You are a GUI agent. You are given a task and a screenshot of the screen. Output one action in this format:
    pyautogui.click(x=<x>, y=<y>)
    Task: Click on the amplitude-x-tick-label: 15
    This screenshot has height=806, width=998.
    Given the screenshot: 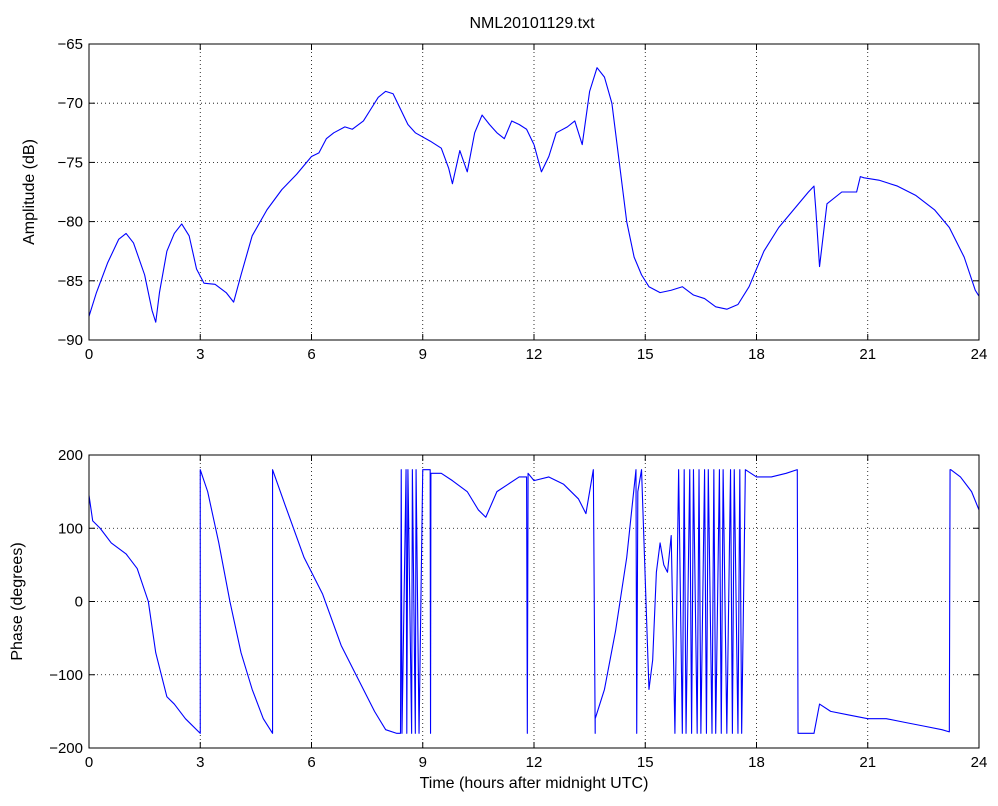 What is the action you would take?
    pyautogui.click(x=645, y=354)
    